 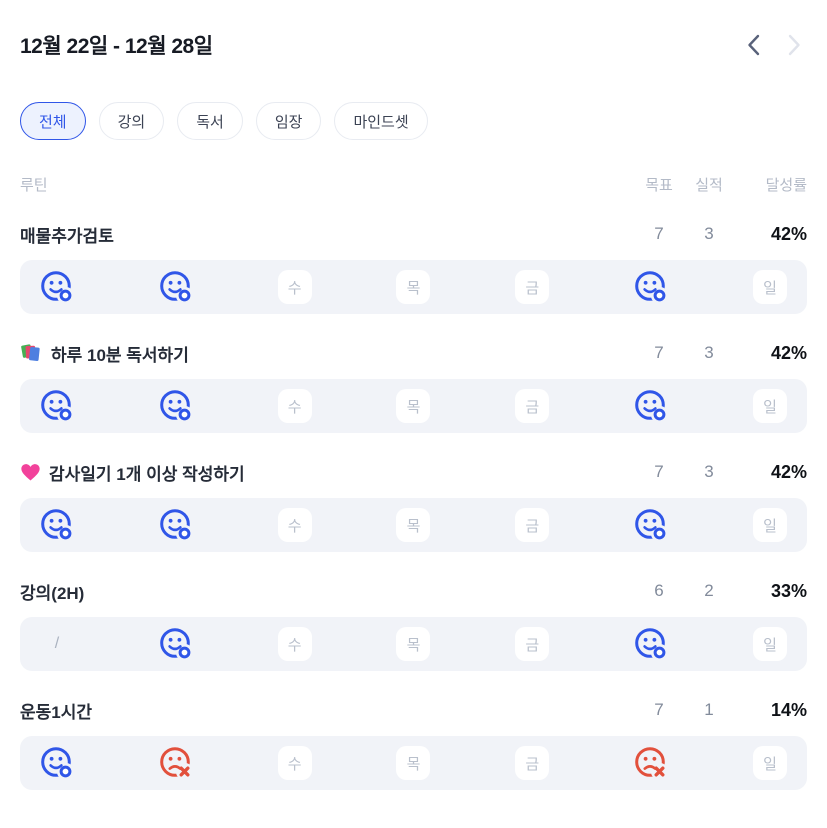 What do you see at coordinates (777, 45) in the screenshot?
I see `week-nav` at bounding box center [777, 45].